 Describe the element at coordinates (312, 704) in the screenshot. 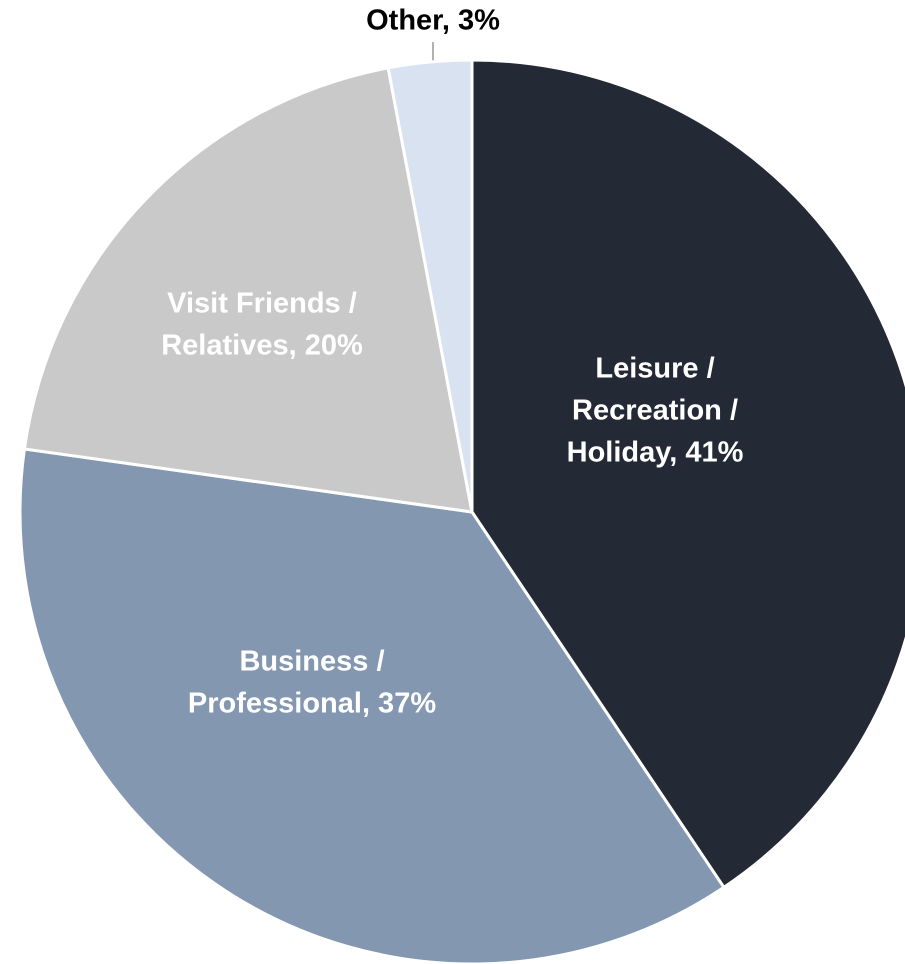

I see `slice-label: Professional, 37%` at that location.